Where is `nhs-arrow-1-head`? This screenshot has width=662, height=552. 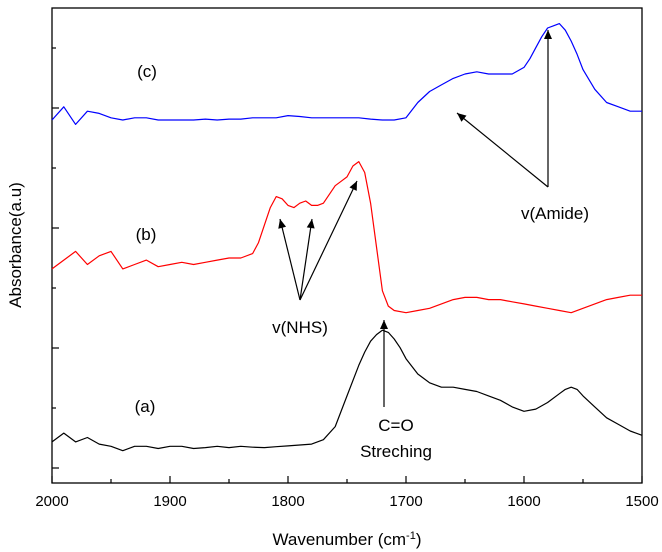 nhs-arrow-1-head is located at coordinates (282, 224).